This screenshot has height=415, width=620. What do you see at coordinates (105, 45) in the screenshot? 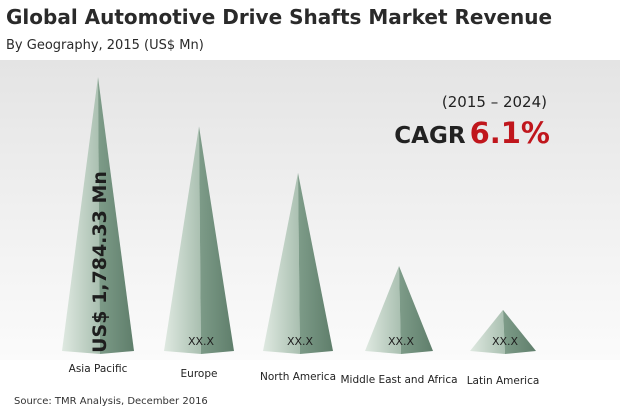
I see `chart-subtitle: By Geography, 2015 (US$ Mn)` at bounding box center [105, 45].